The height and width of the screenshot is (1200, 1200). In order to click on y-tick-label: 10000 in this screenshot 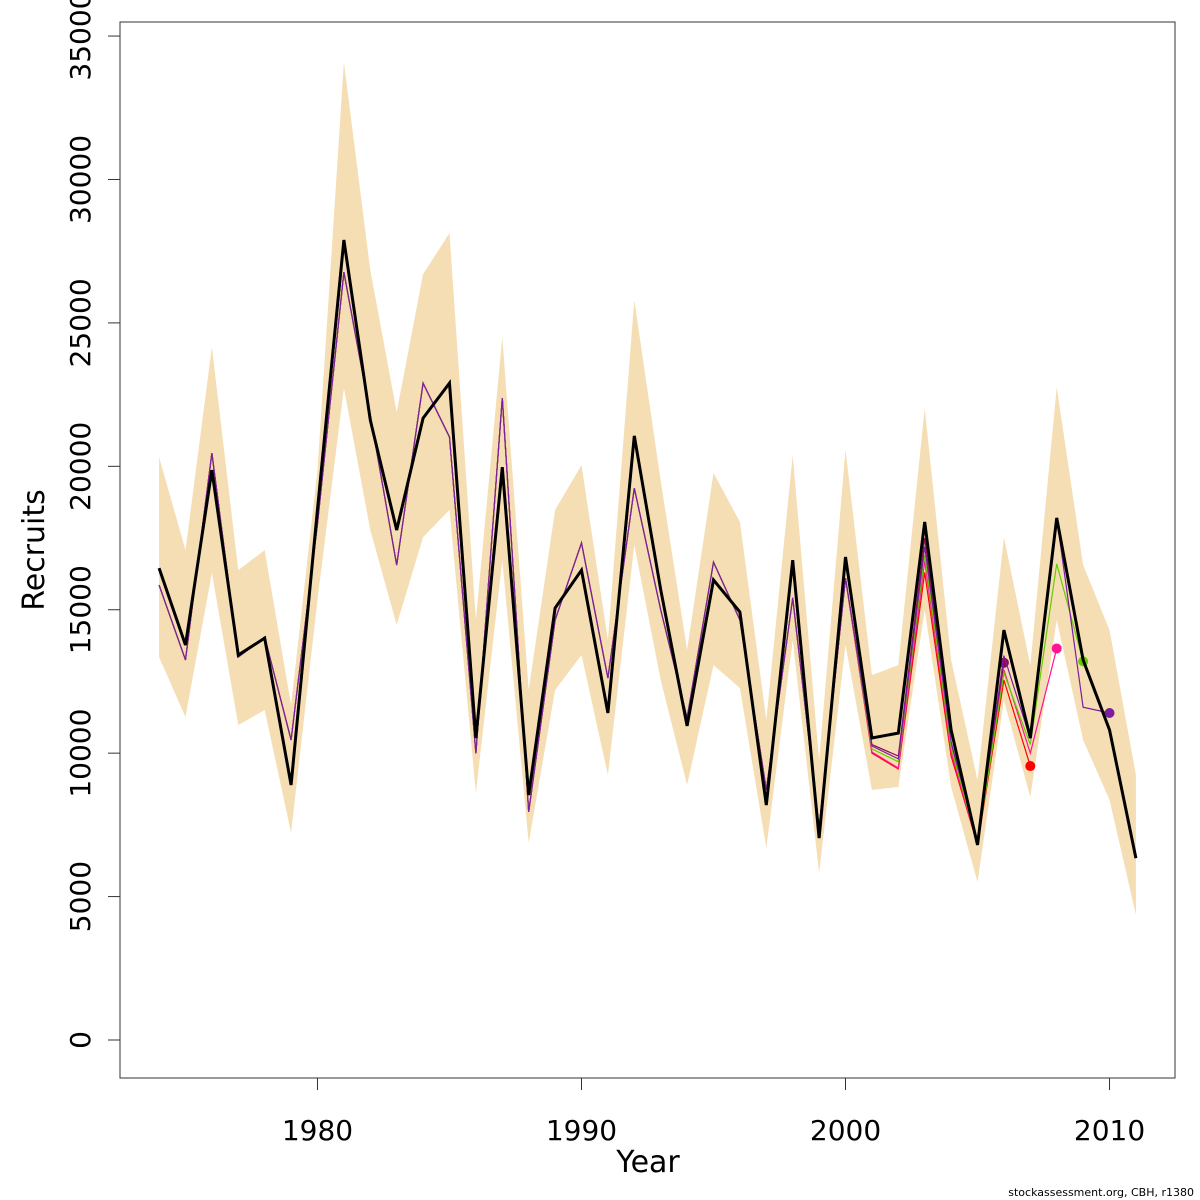, I will do `click(80, 753)`.